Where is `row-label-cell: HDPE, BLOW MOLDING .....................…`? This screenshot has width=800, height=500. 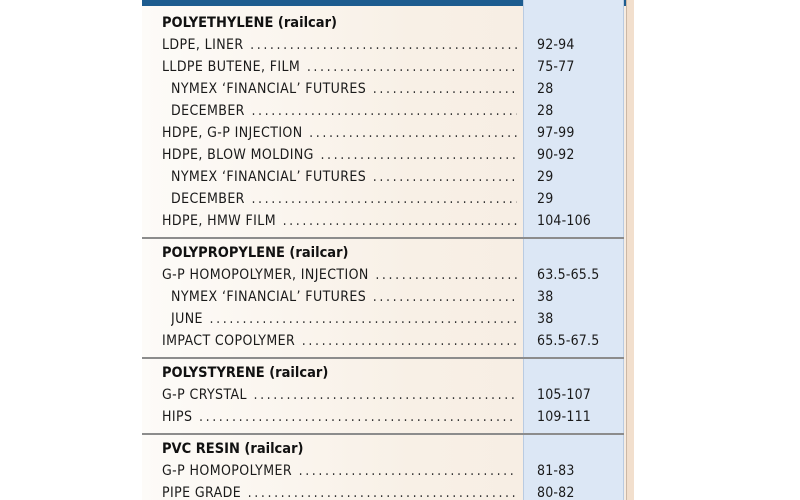
row-label-cell: HDPE, BLOW MOLDING .....................… is located at coordinates (339, 155).